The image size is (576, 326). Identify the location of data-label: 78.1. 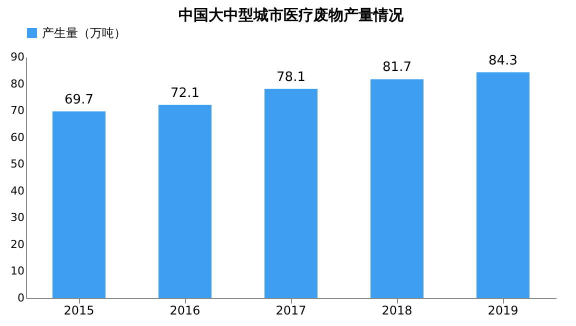
(291, 77).